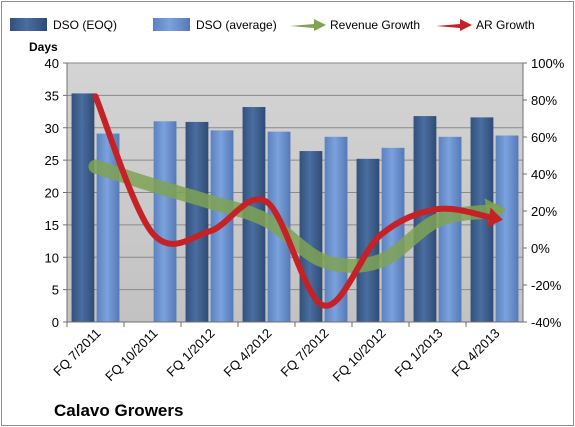 The image size is (575, 427). Describe the element at coordinates (52, 257) in the screenshot. I see `y-tick-label: 10` at that location.